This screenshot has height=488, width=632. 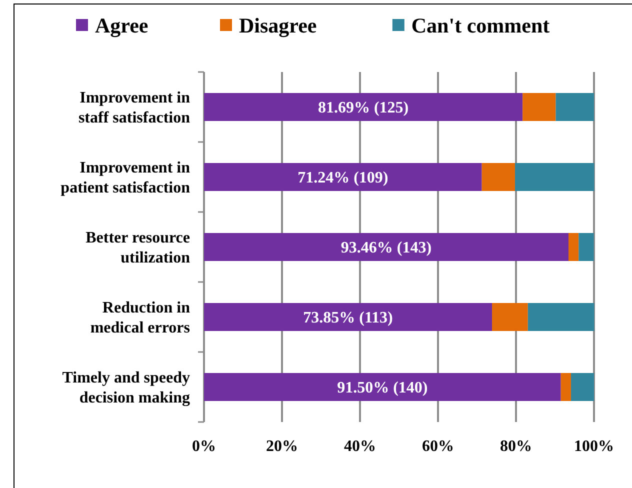 What do you see at coordinates (125, 178) in the screenshot?
I see `y-tick-label: Improvement in patient satisfaction` at bounding box center [125, 178].